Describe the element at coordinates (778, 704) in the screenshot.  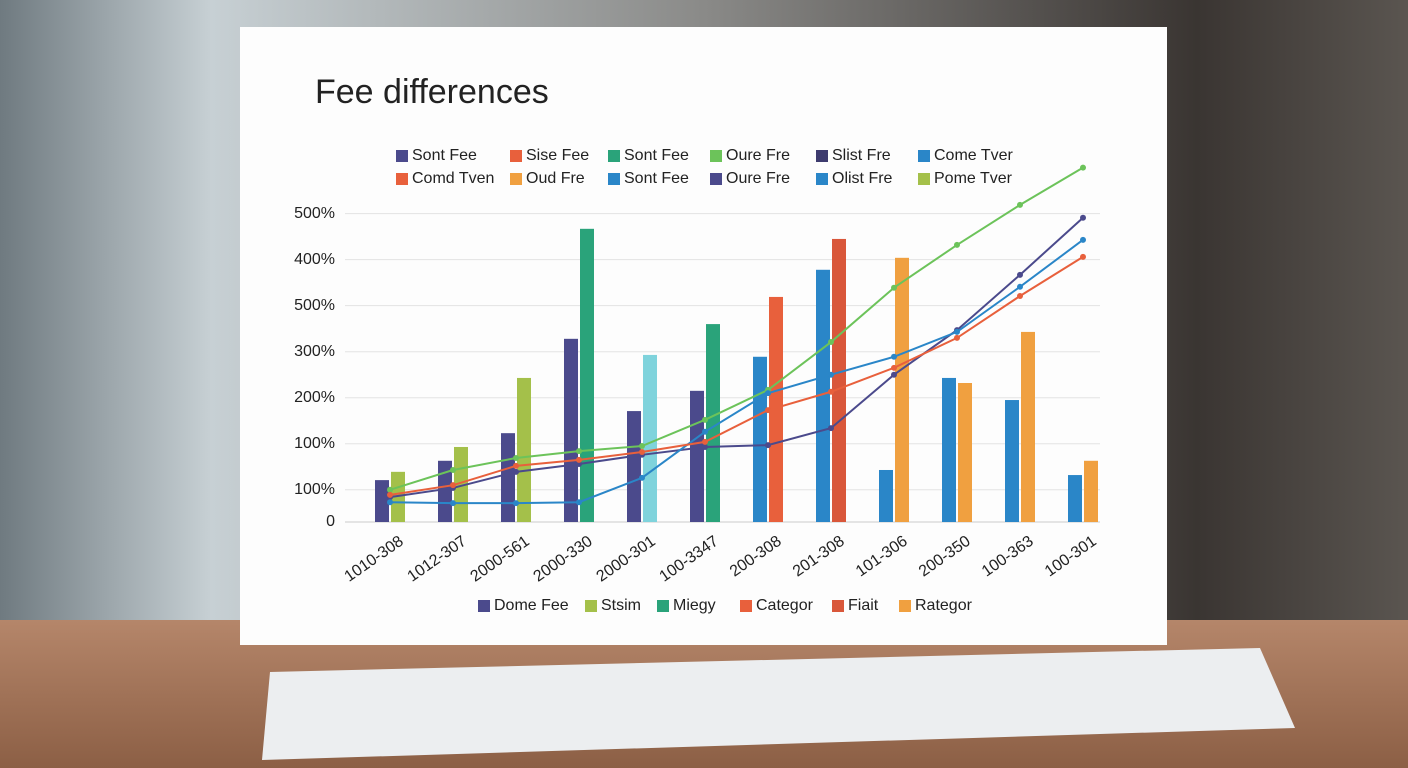
I see `paper` at that location.